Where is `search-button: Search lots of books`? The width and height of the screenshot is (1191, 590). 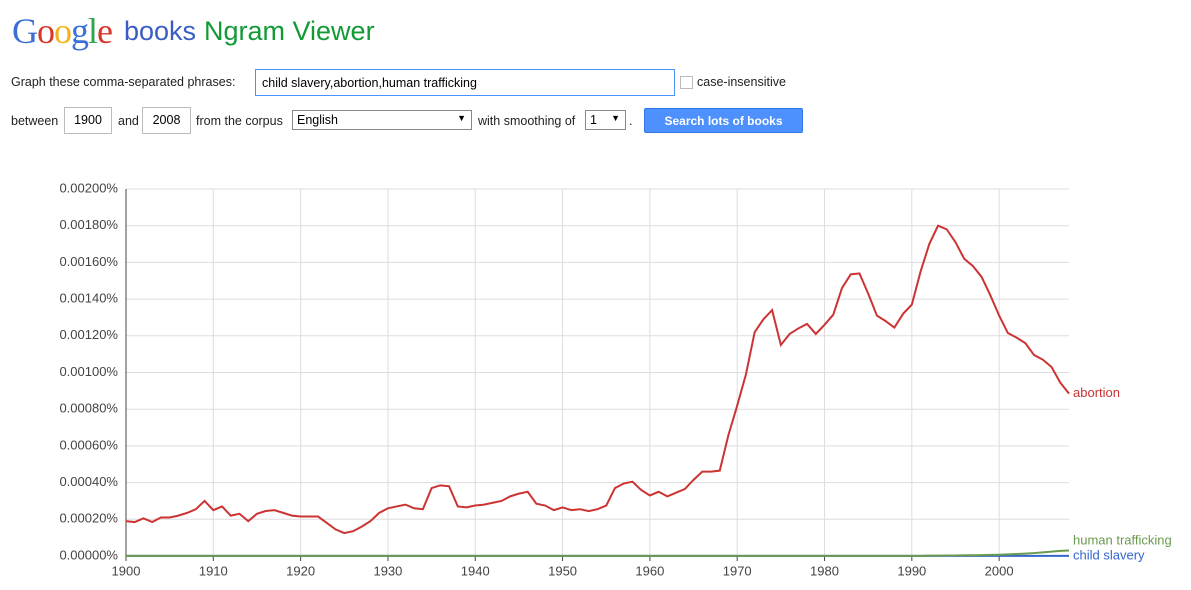
search-button: Search lots of books is located at coordinates (723, 120).